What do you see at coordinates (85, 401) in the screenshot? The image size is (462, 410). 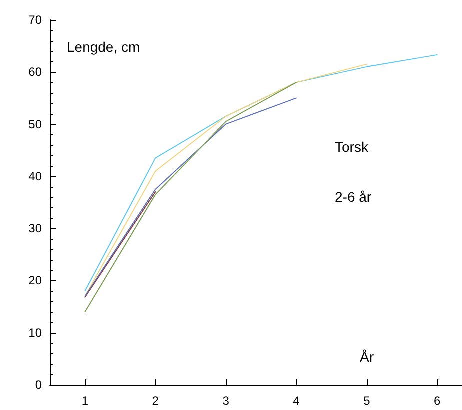 I see `x-tick-label: 1` at bounding box center [85, 401].